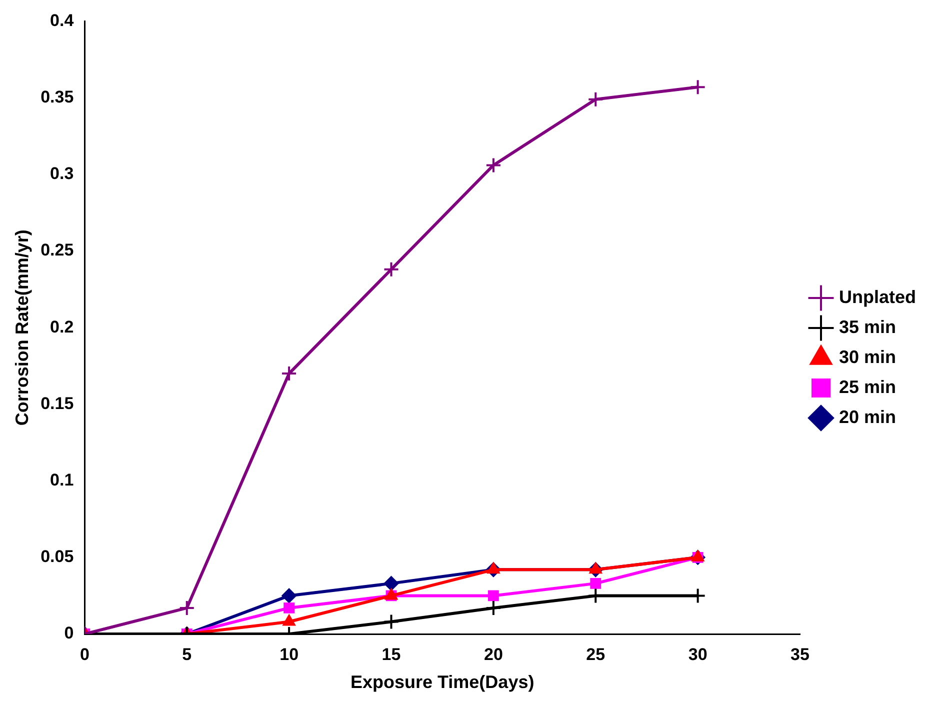 The width and height of the screenshot is (944, 708). I want to click on legend-label: 30 min, so click(867, 356).